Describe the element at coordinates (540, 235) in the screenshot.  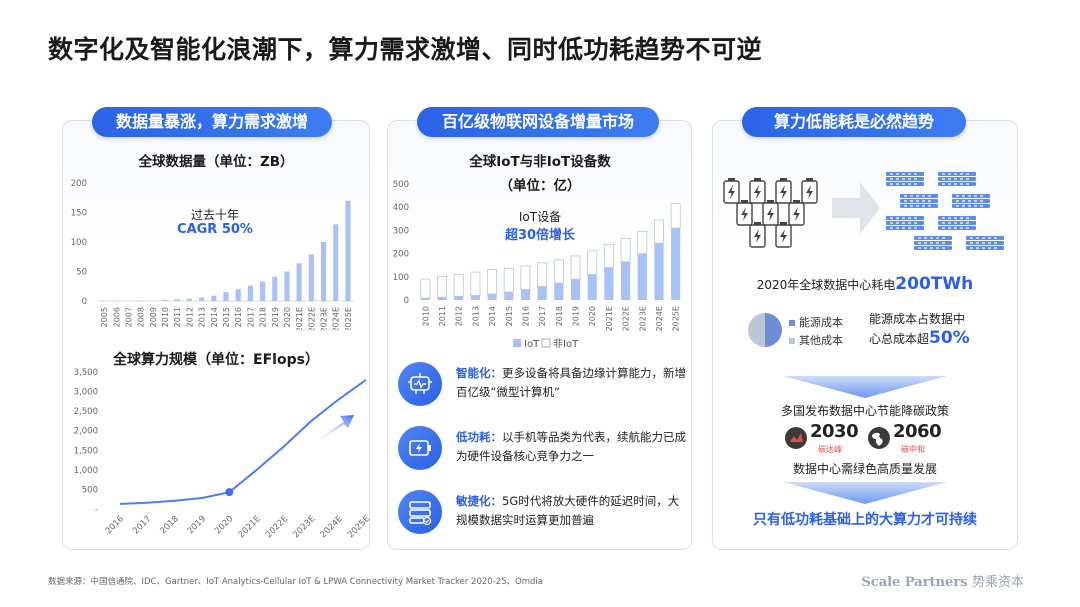
I see `iot-annotation-growth: 超30倍增长` at that location.